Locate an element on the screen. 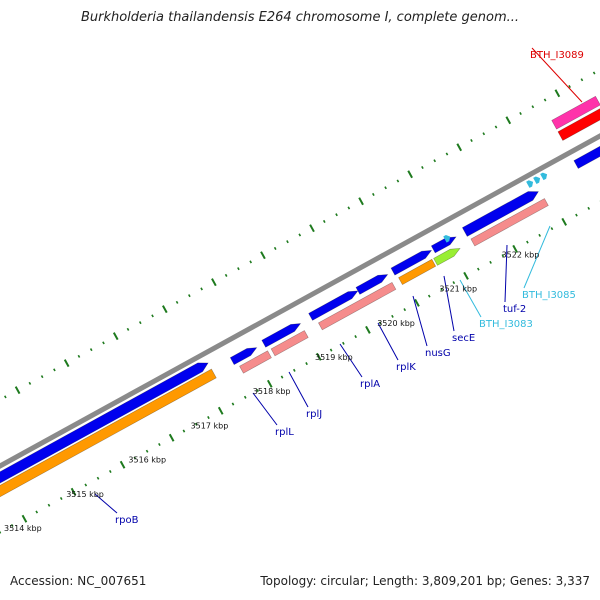  kbp-label: 3517 kbp is located at coordinates (210, 425).